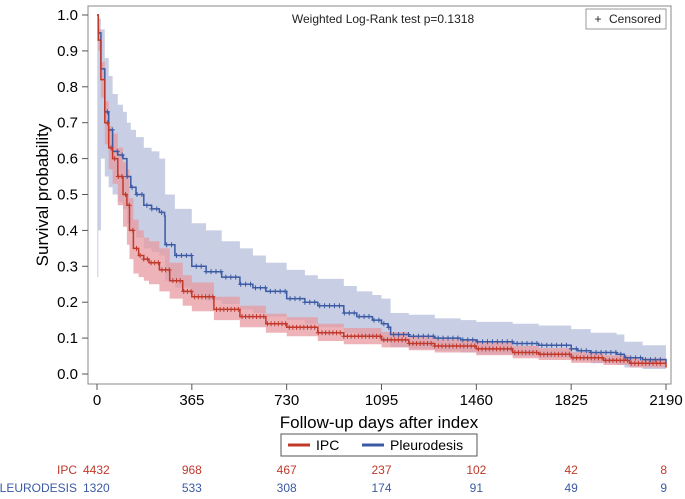  What do you see at coordinates (327, 445) in the screenshot?
I see `legend-ipc-label: IPC` at bounding box center [327, 445].